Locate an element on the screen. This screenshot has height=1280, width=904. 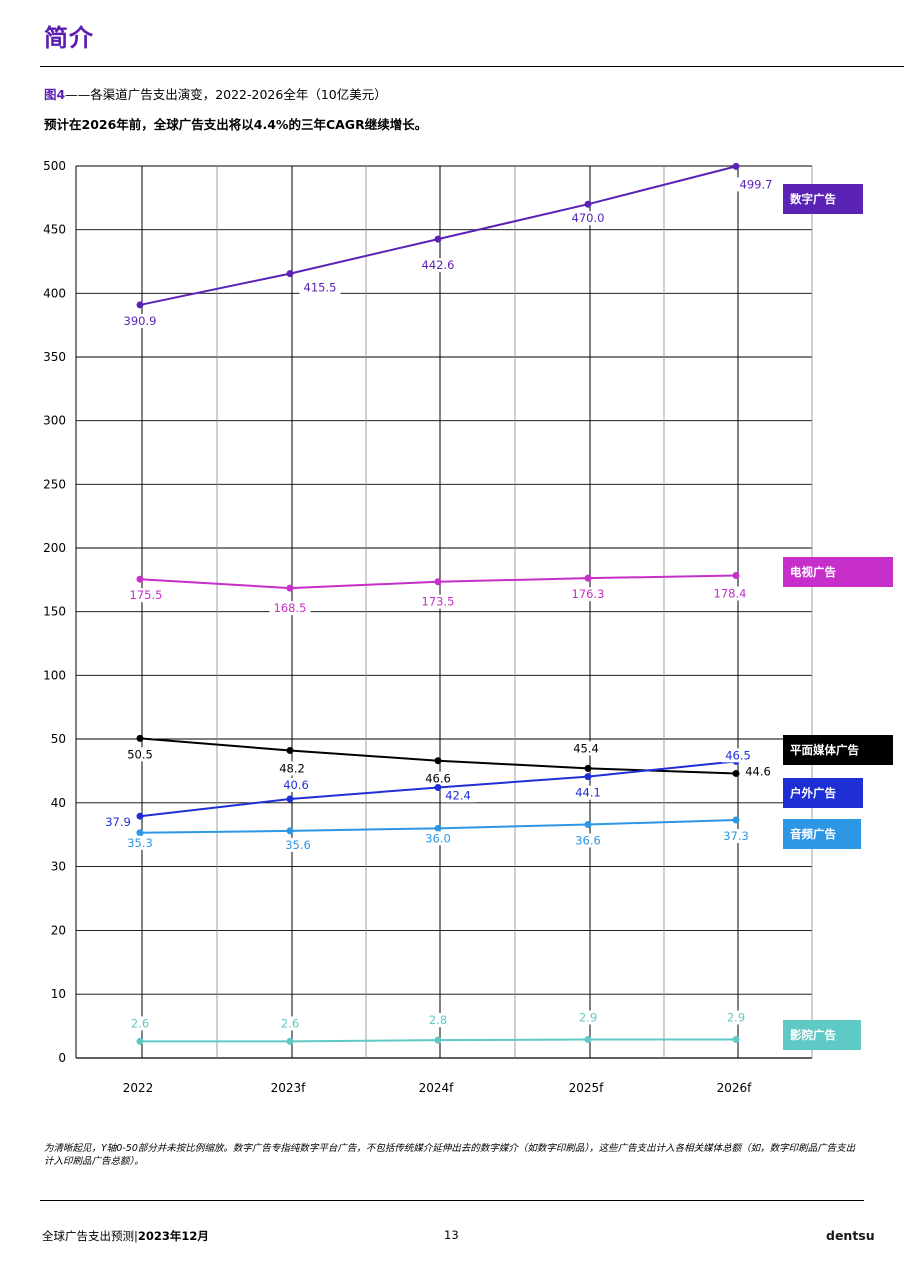
legend-label: 数字广告 is located at coordinates (813, 199).